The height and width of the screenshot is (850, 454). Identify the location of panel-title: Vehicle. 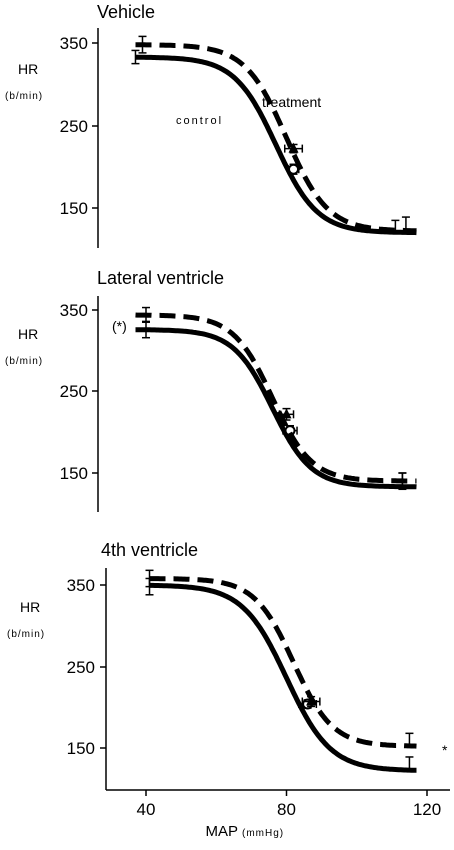
(126, 12).